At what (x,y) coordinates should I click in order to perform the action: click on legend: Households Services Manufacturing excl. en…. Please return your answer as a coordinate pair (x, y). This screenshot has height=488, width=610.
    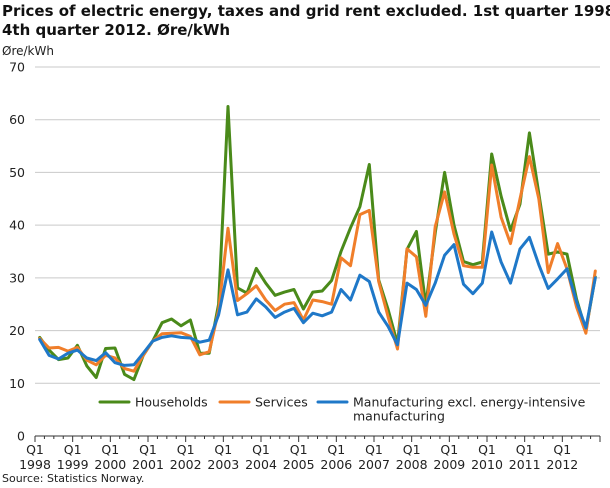
    Looking at the image, I should click on (342, 409).